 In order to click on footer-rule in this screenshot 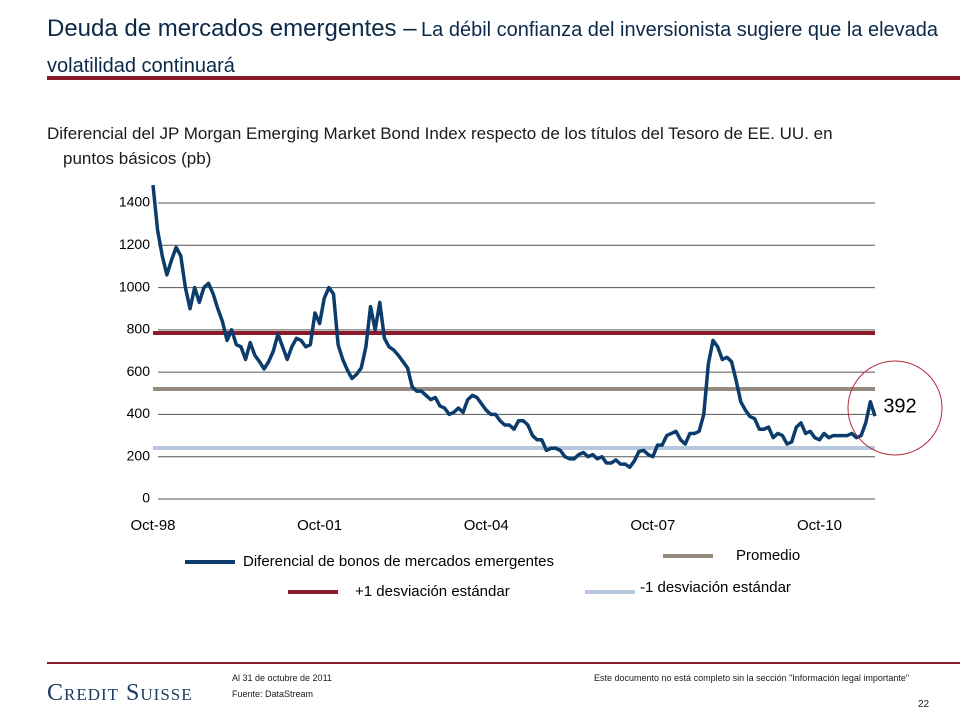, I will do `click(503, 663)`.